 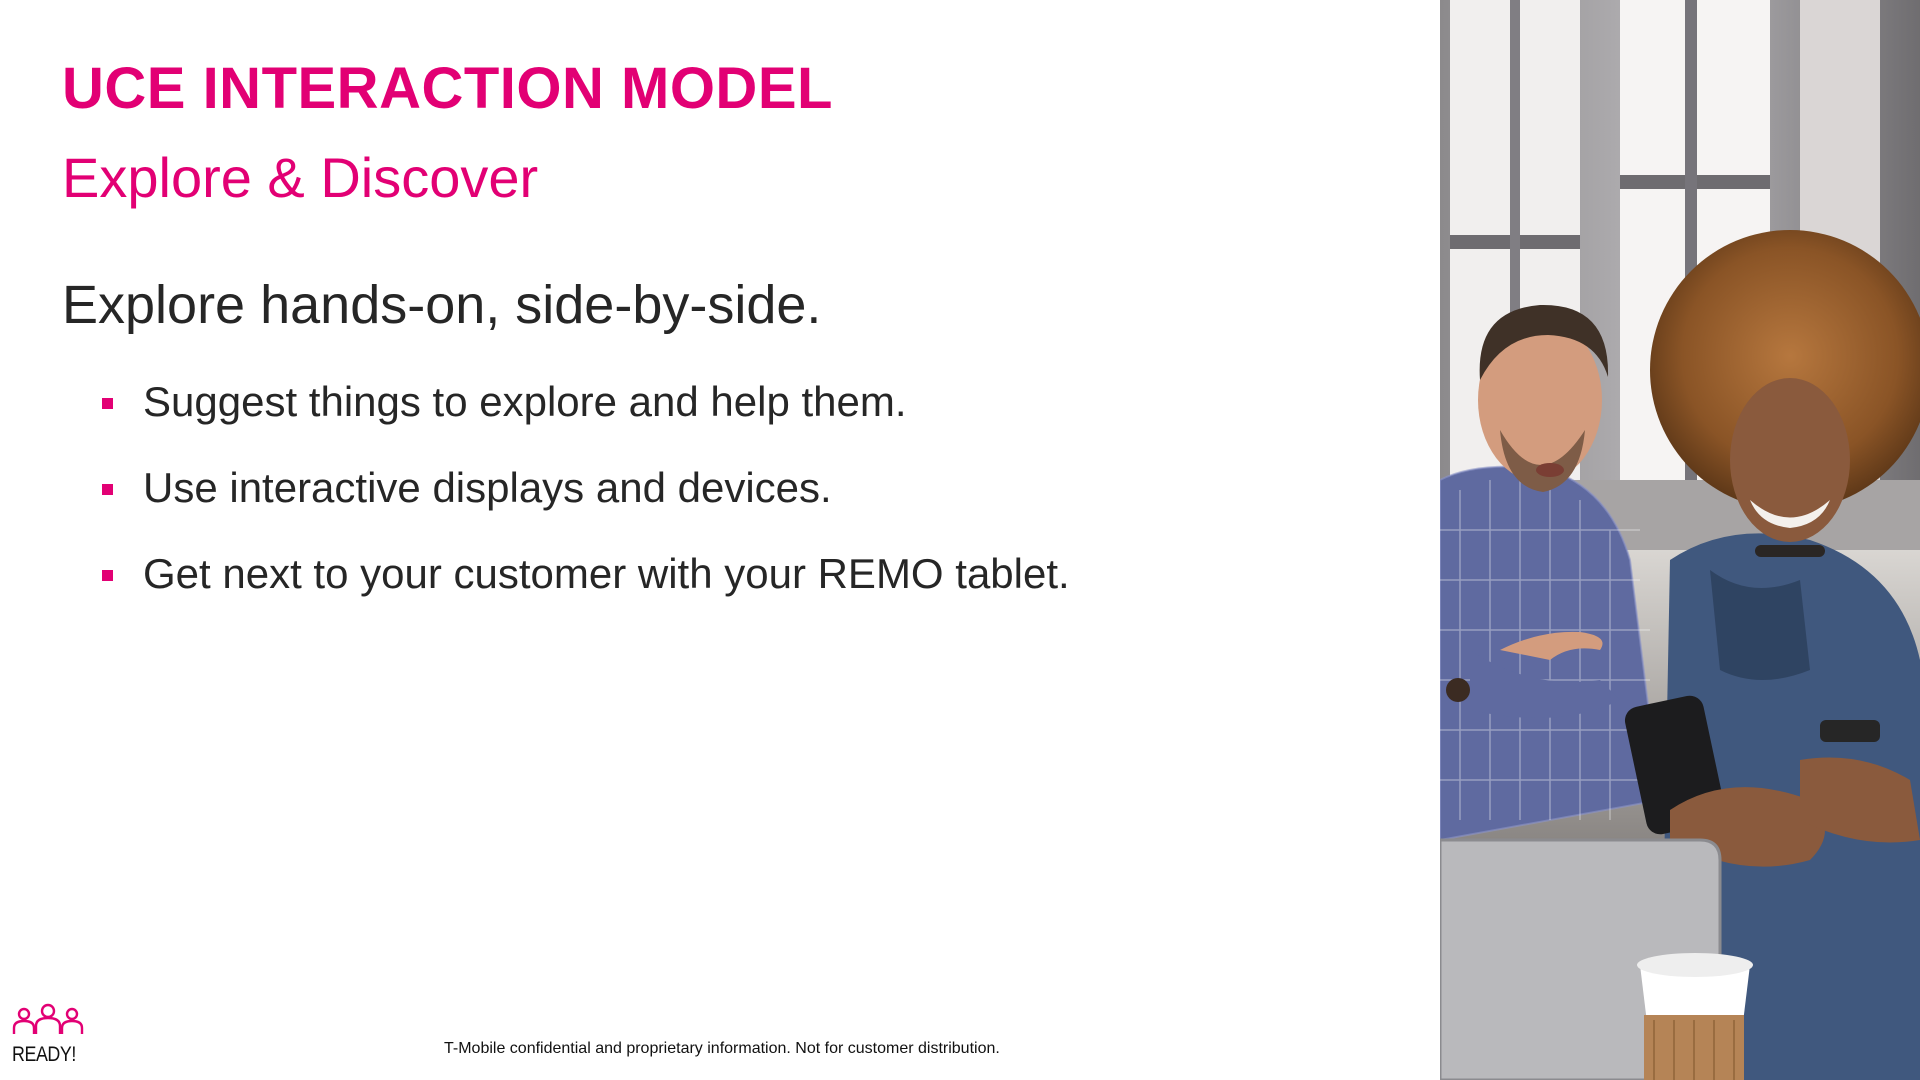 What do you see at coordinates (44, 1054) in the screenshot?
I see `logo-text: READY!` at bounding box center [44, 1054].